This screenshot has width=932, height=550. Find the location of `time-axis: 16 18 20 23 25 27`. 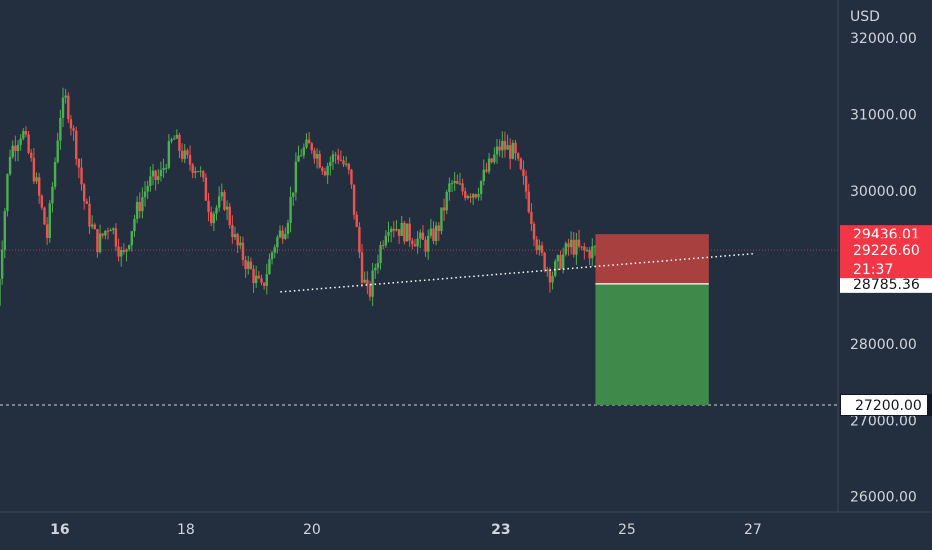

time-axis: 16 18 20 23 25 27 is located at coordinates (406, 530).